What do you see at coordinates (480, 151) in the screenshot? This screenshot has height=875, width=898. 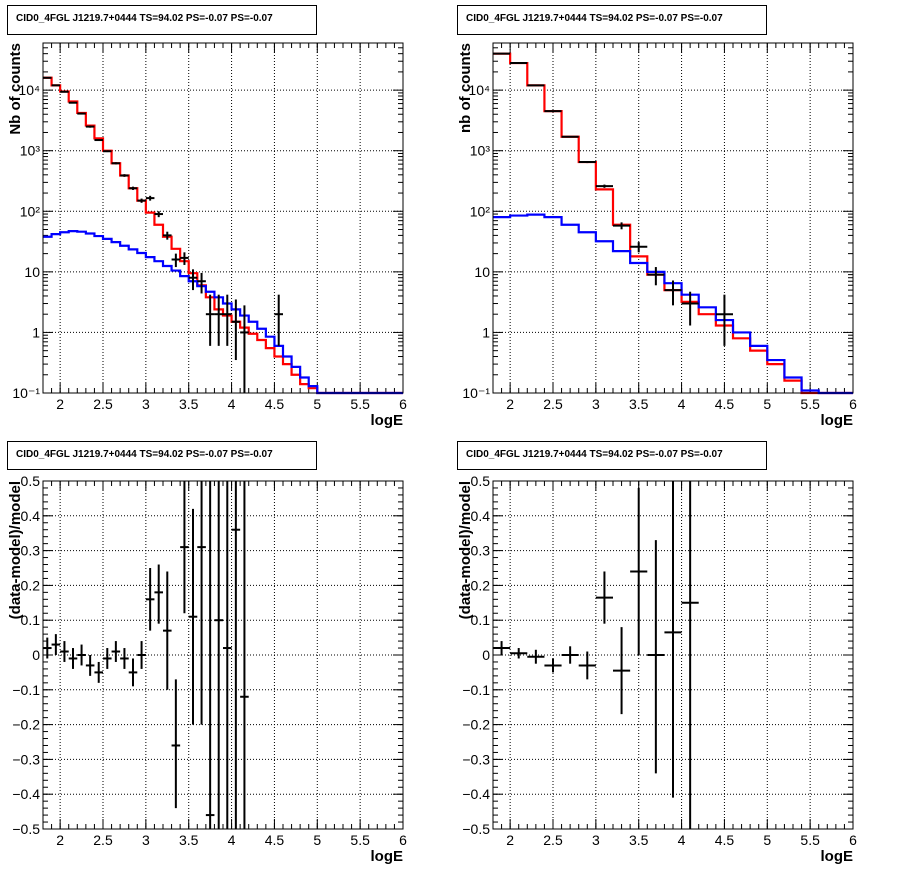 I see `y-tick-label: 10³` at bounding box center [480, 151].